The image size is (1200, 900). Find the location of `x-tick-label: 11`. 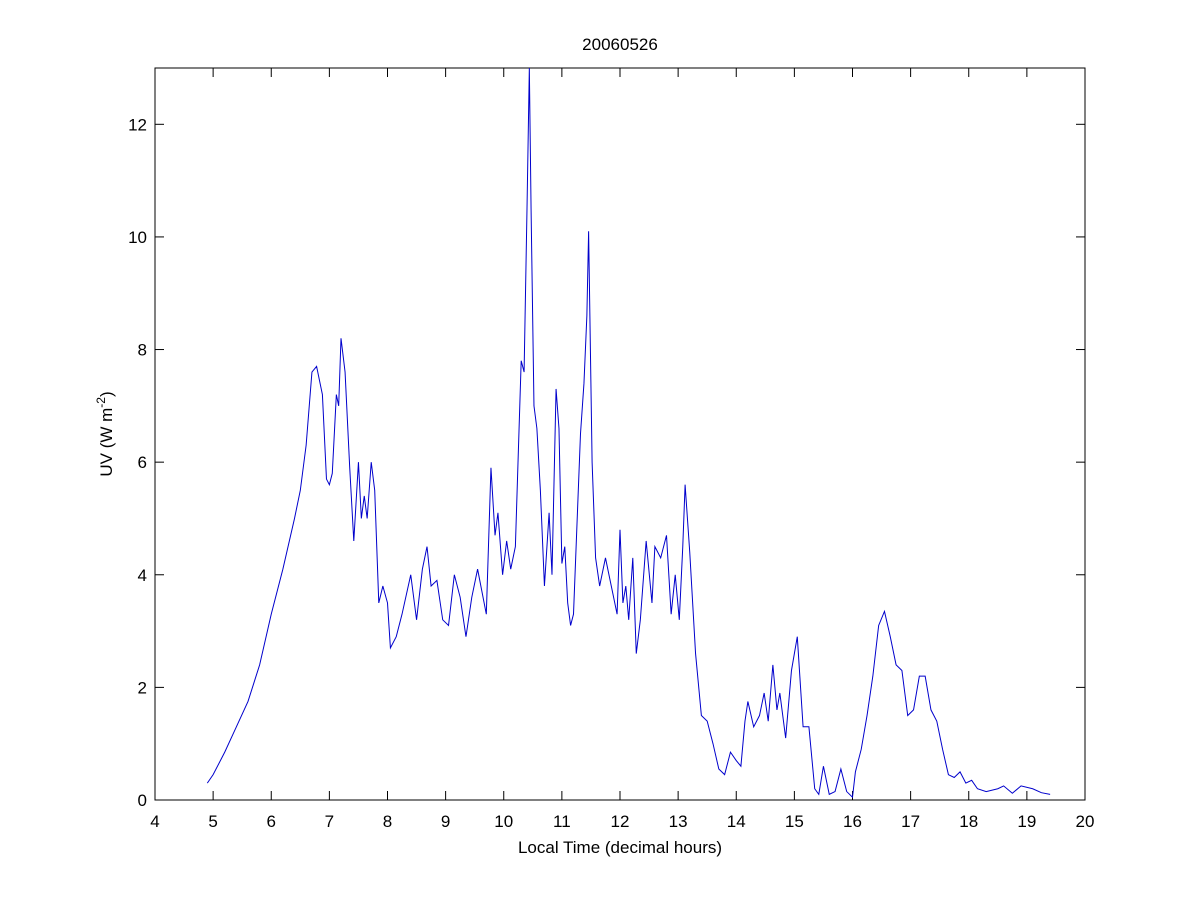

x-tick-label: 11 is located at coordinates (562, 821).